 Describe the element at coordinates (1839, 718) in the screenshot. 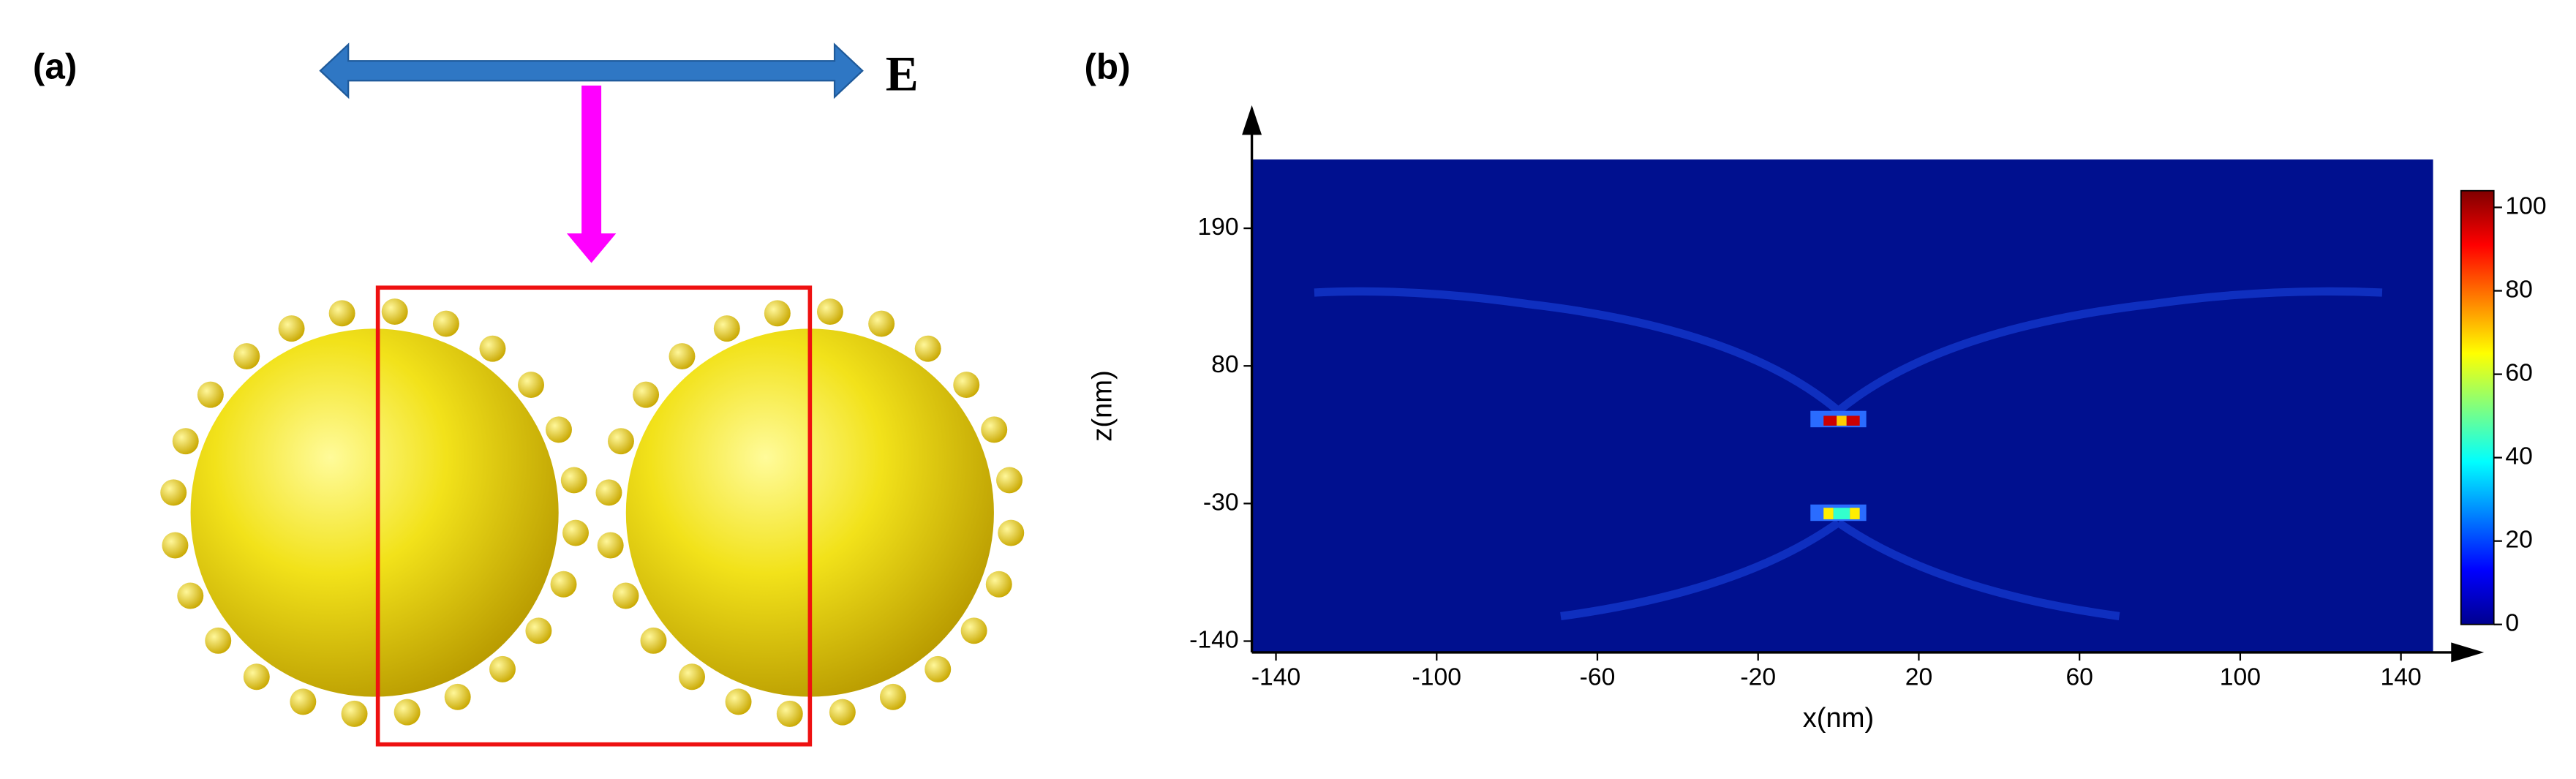

I see `x-axis-label: x(nm)` at that location.